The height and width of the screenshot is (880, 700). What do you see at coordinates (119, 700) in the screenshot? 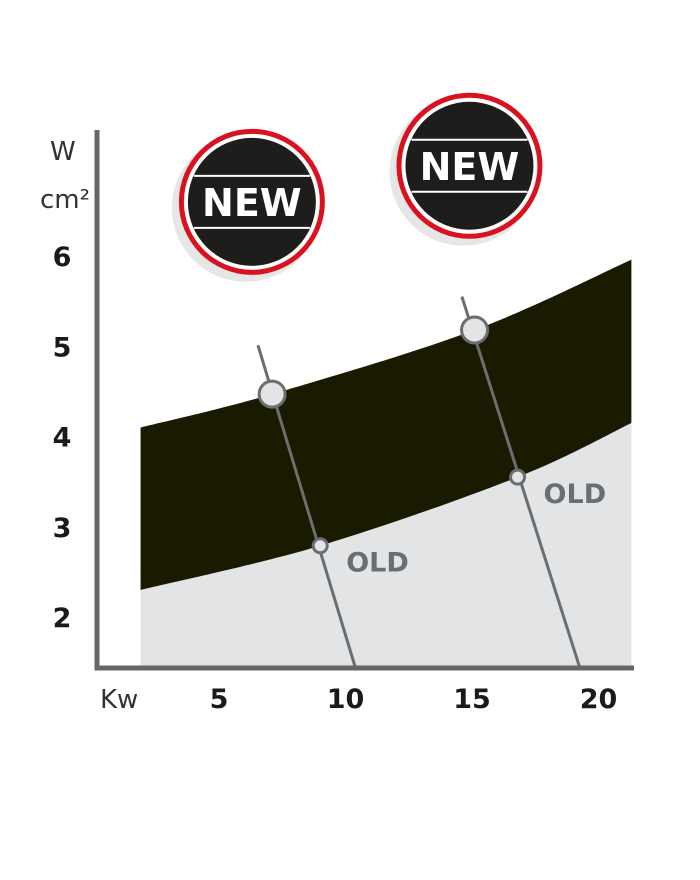
I see `x-unit-kw: Kw` at bounding box center [119, 700].